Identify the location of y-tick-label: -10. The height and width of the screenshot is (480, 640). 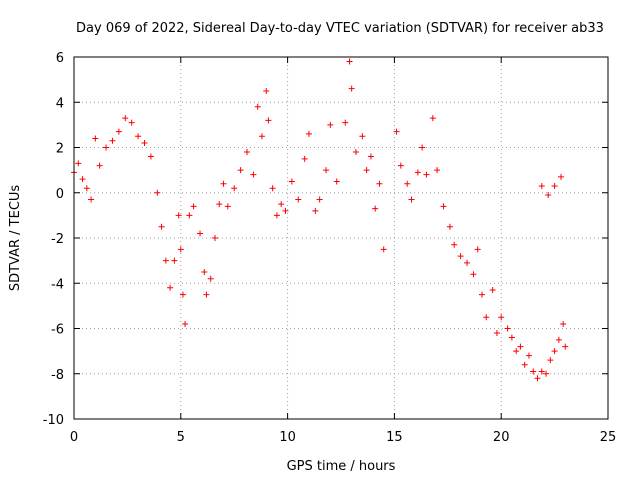
(53, 420).